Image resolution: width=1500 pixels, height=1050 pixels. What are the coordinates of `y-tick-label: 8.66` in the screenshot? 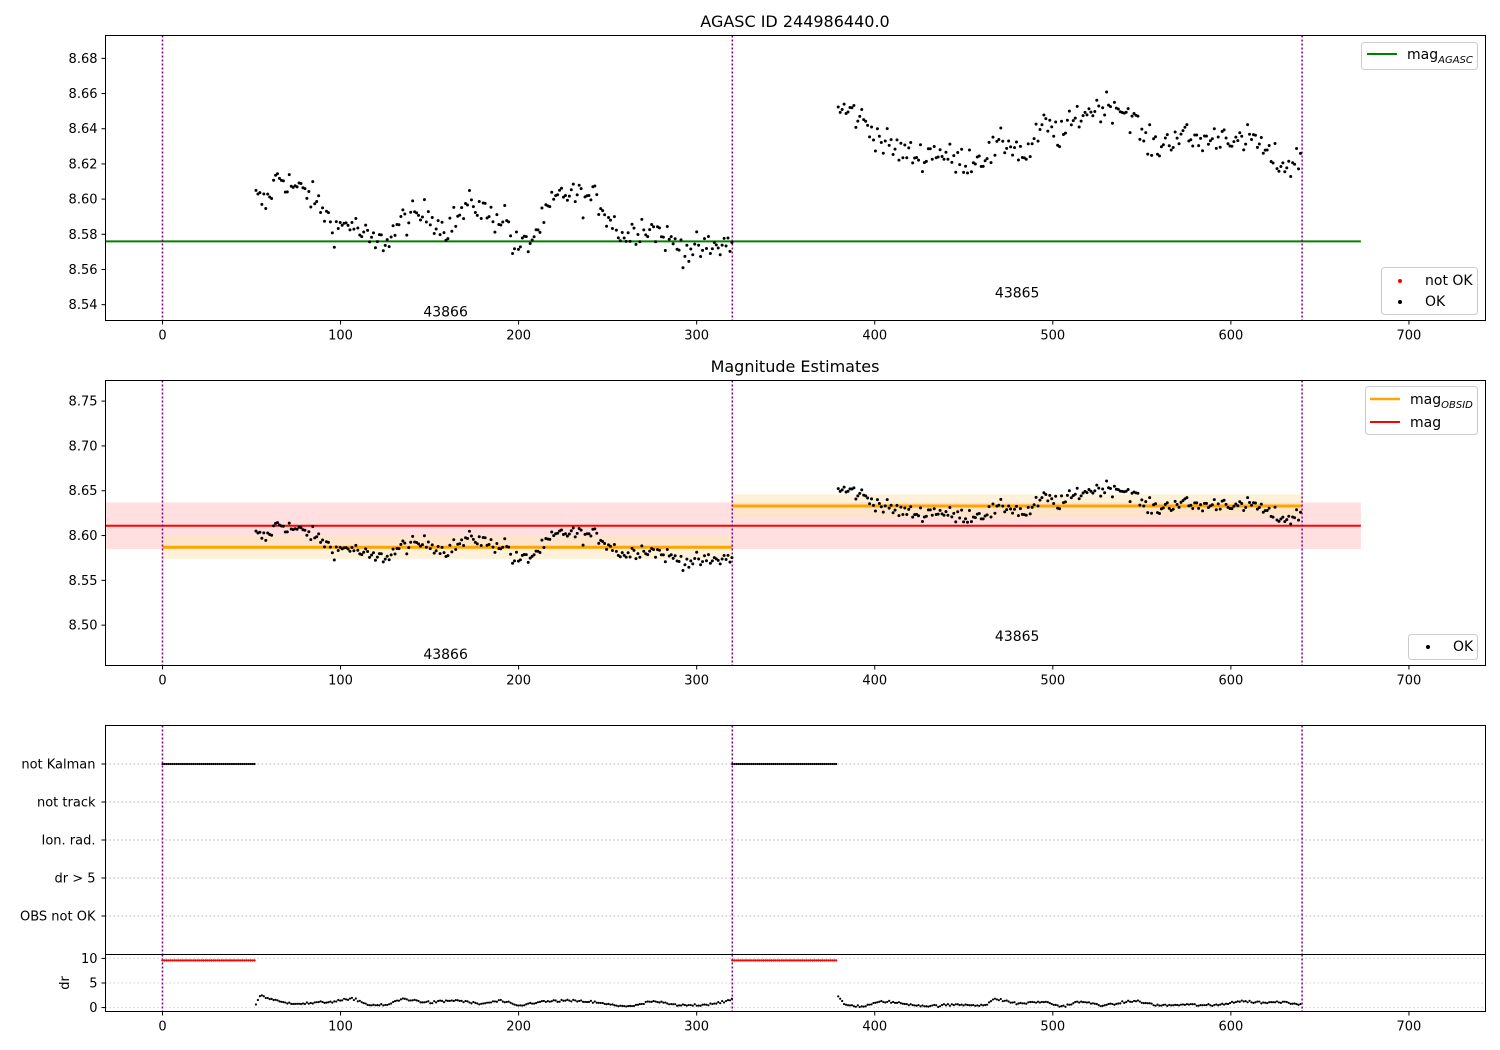 It's located at (83, 94).